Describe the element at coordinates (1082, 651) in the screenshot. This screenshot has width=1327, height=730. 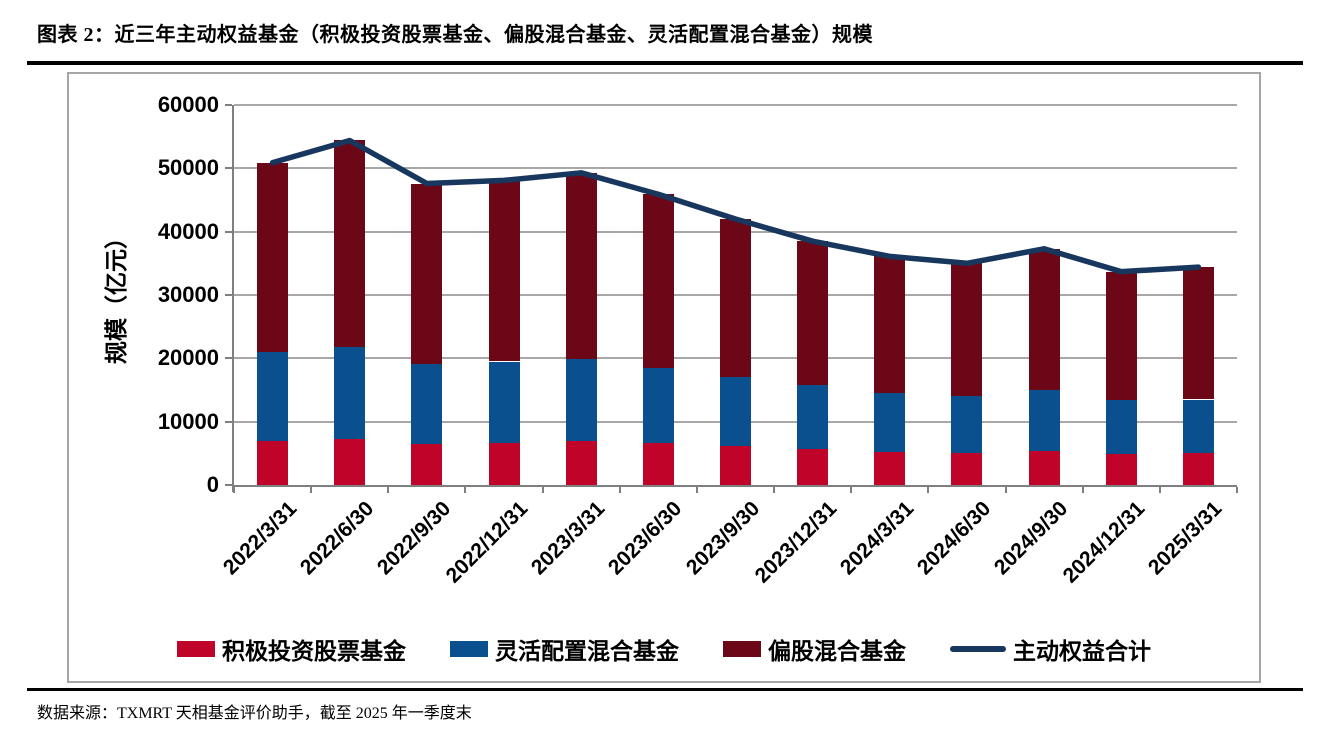
I see `legend-label: 主动权益合计` at that location.